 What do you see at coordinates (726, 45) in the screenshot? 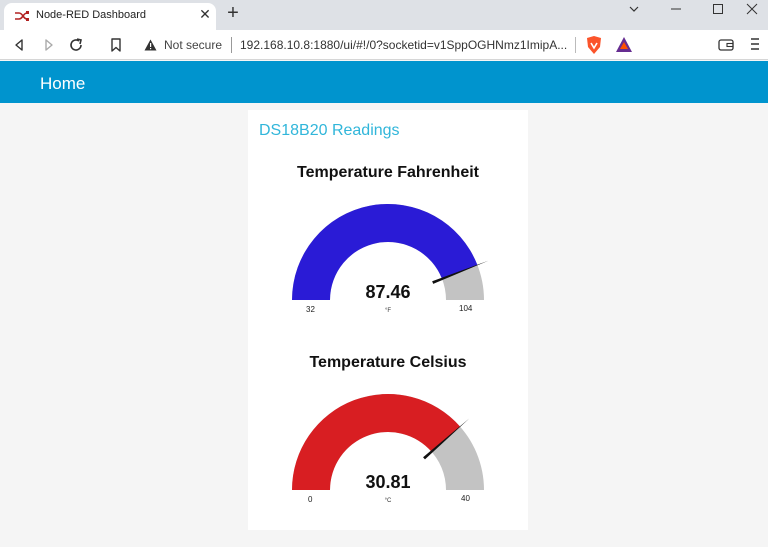
I see `wallet-icon` at bounding box center [726, 45].